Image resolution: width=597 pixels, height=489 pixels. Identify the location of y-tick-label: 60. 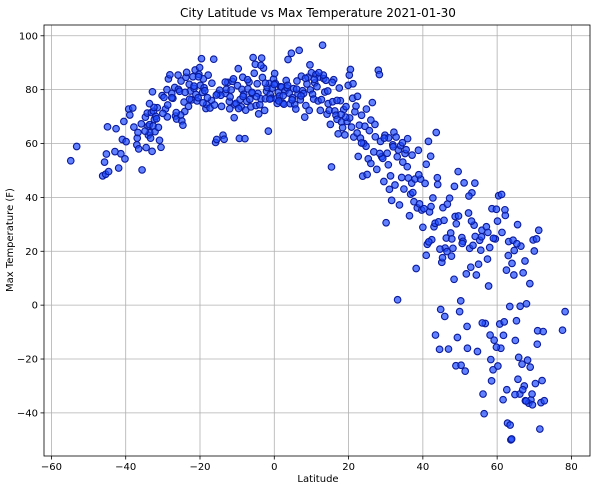
(31, 144).